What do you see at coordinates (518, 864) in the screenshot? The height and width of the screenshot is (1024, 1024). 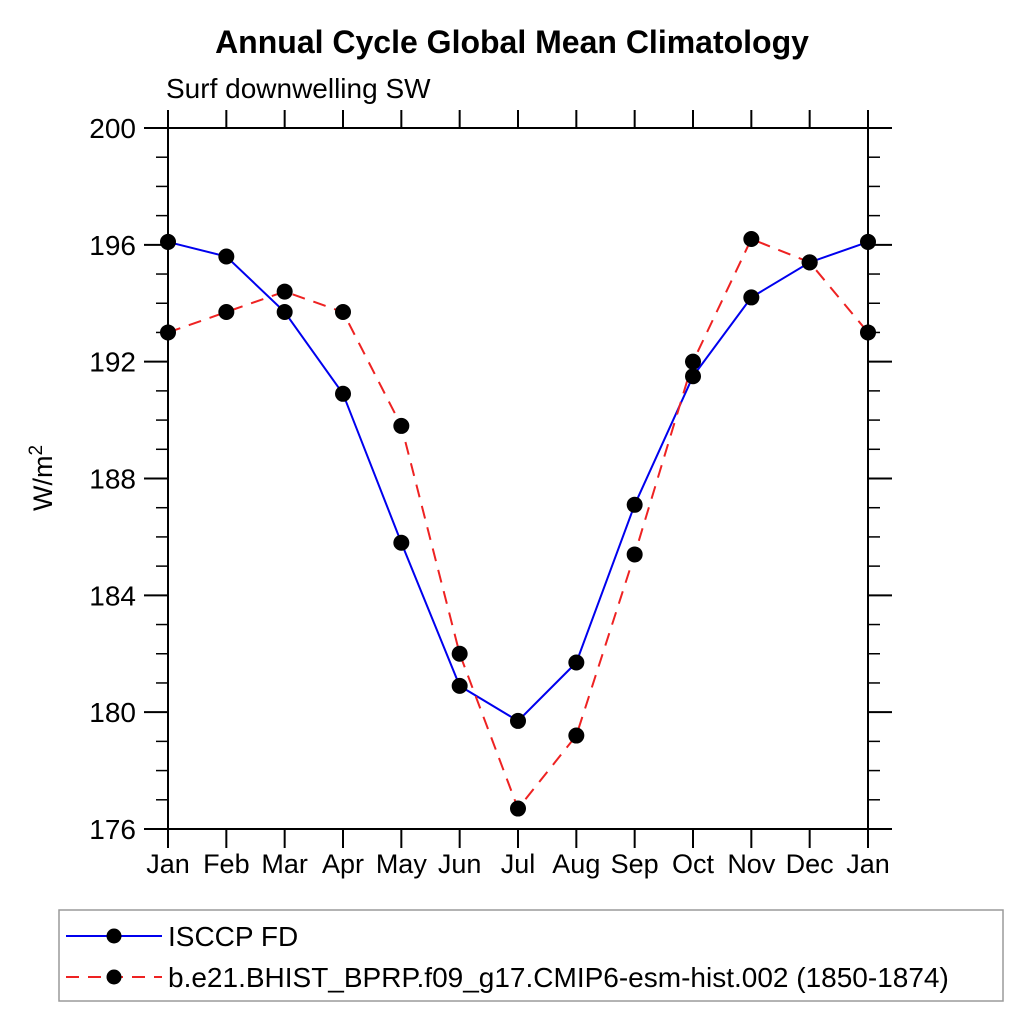 I see `x-tick-label: Jul` at bounding box center [518, 864].